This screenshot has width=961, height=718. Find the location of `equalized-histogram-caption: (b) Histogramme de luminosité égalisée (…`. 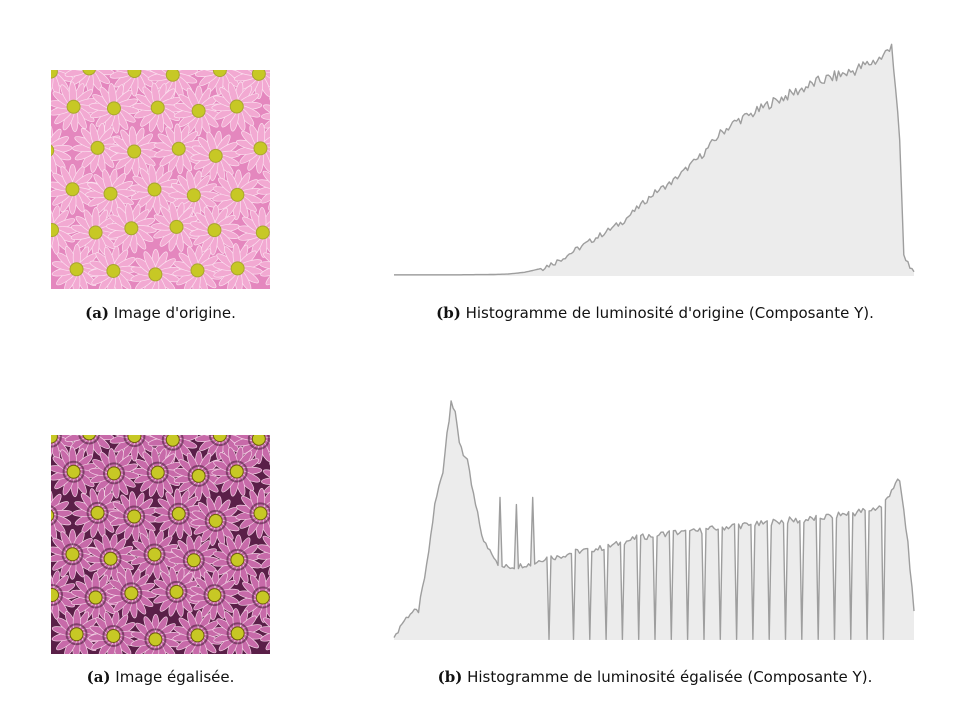

equalized-histogram-caption: (b) Histogramme de luminosité égalisée (… is located at coordinates (655, 677).